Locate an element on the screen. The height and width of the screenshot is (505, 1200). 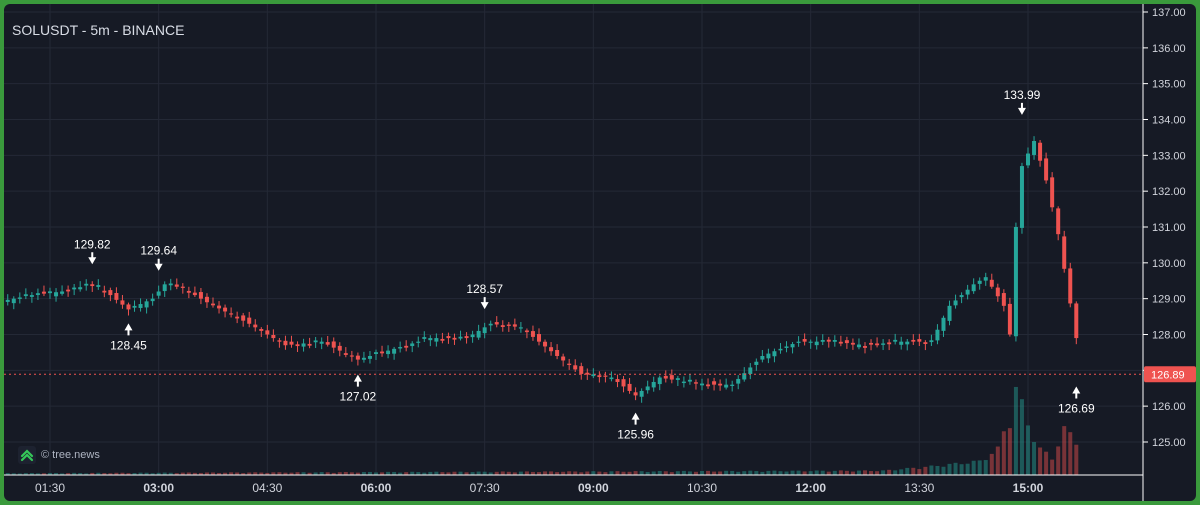
time-tick-label: 10:30 is located at coordinates (702, 488).